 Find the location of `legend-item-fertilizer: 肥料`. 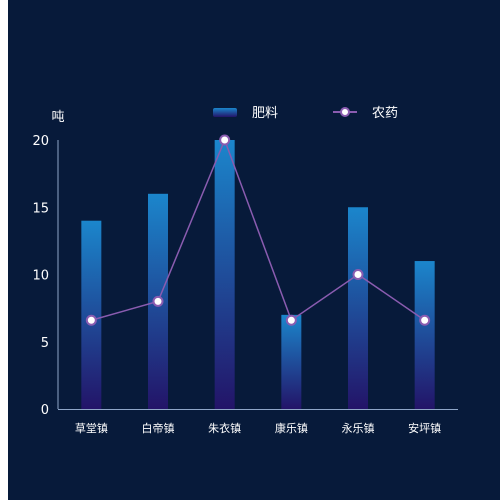

legend-item-fertilizer: 肥料 is located at coordinates (245, 113).